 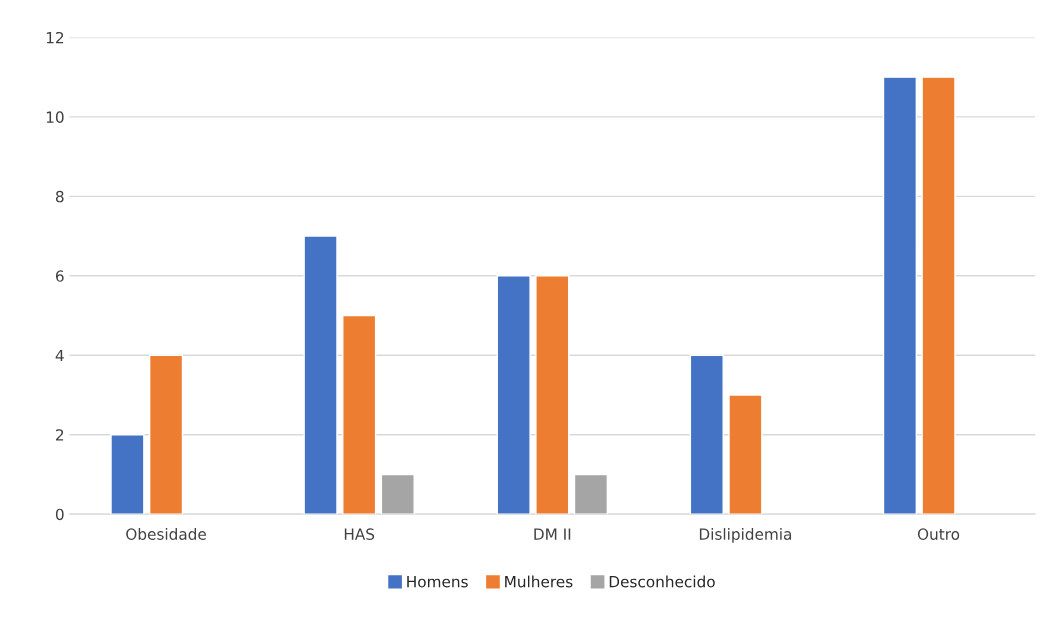 What do you see at coordinates (539, 581) in the screenshot?
I see `legend-label: Mulheres` at bounding box center [539, 581].